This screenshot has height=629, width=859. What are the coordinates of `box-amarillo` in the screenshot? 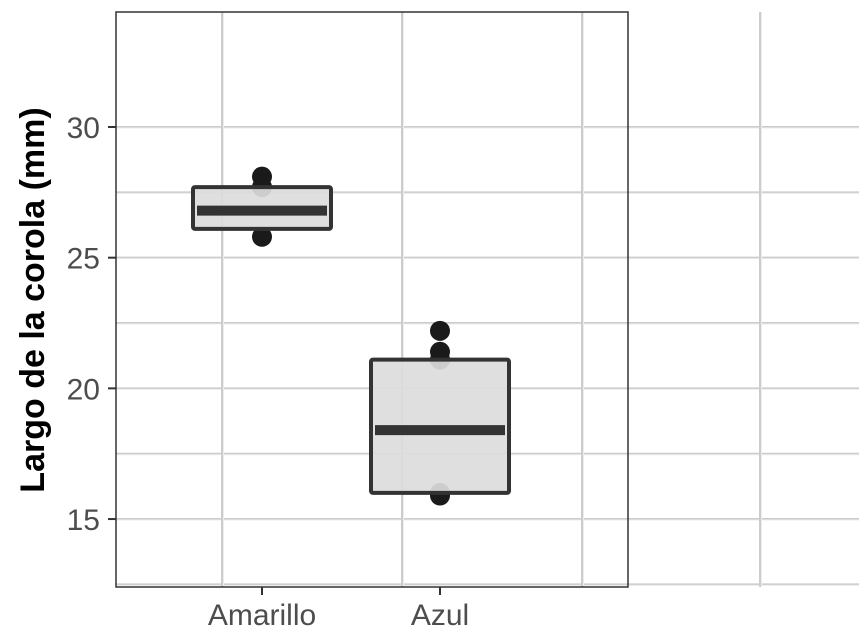 It's located at (262, 206).